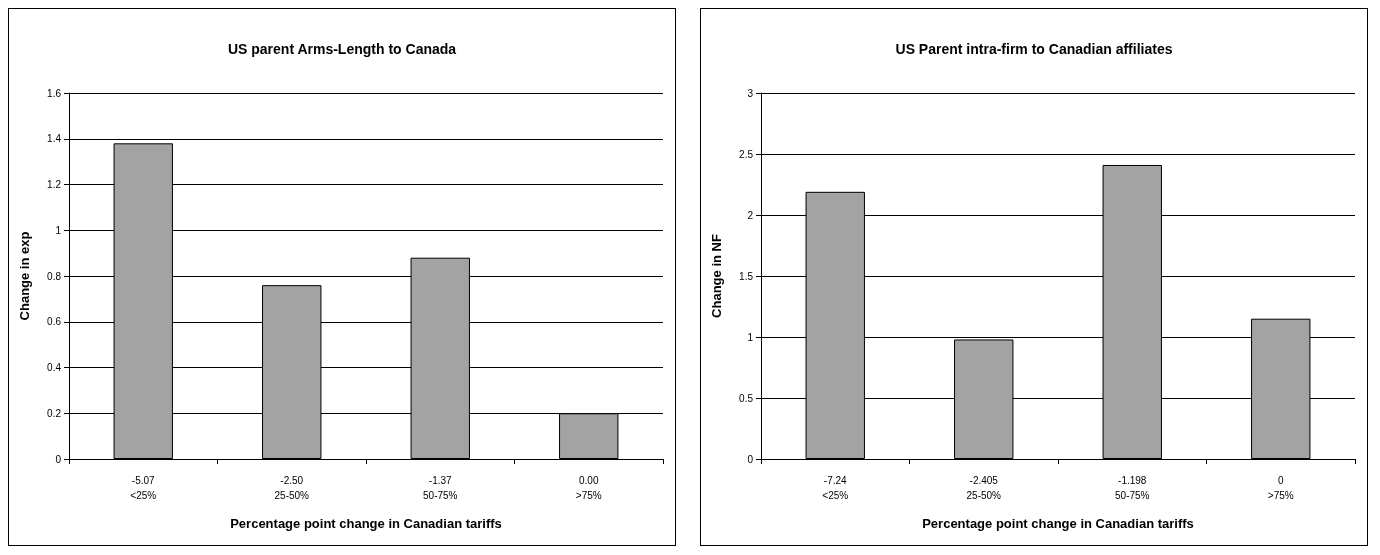 This screenshot has height=555, width=1380. What do you see at coordinates (750, 93) in the screenshot?
I see `y-tick-label: 3` at bounding box center [750, 93].